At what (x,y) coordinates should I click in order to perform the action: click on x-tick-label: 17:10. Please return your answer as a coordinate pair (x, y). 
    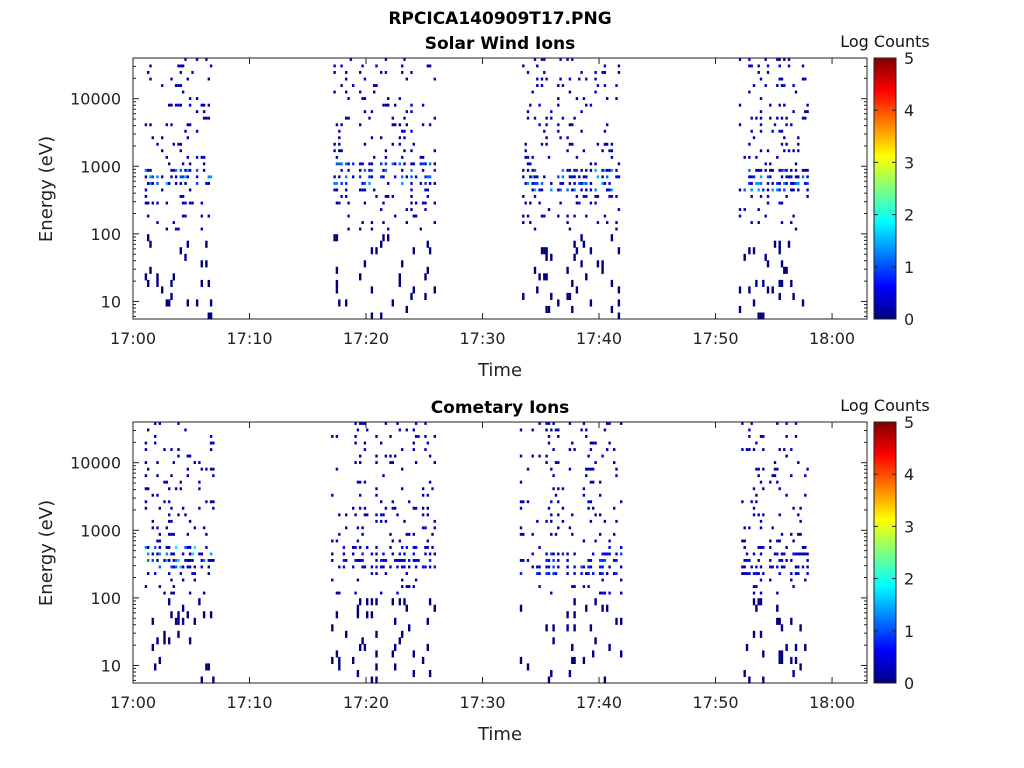
    Looking at the image, I should click on (249, 702).